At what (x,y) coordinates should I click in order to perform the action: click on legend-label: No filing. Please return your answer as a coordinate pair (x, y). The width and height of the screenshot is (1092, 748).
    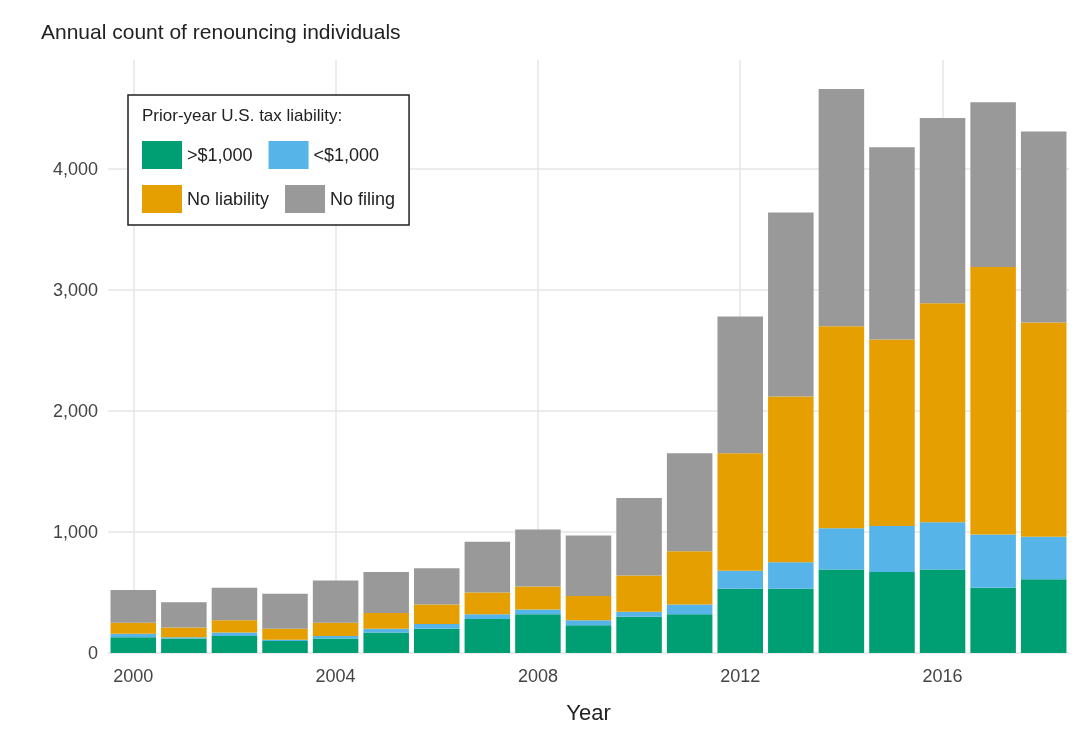
    Looking at the image, I should click on (363, 199).